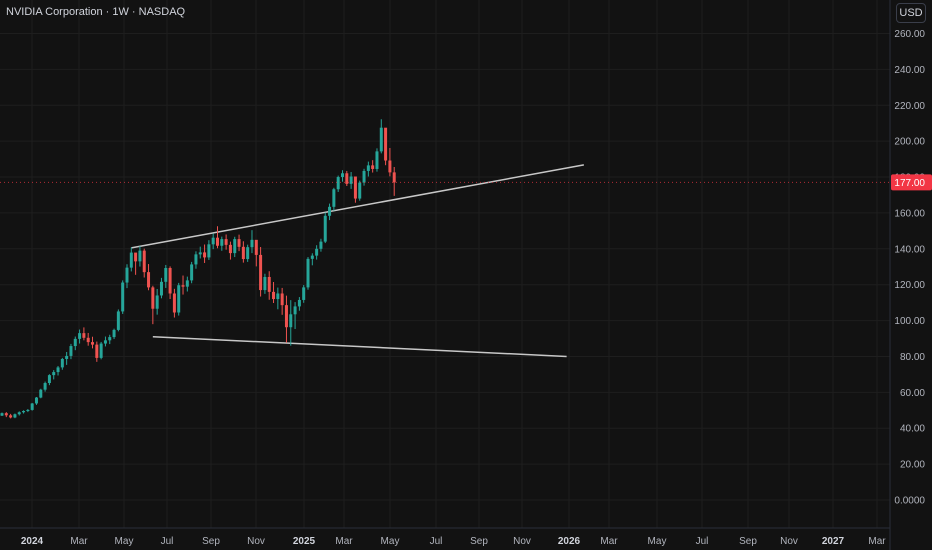 The height and width of the screenshot is (550, 932). What do you see at coordinates (909, 501) in the screenshot?
I see `price-tick-label: 0.0000` at bounding box center [909, 501].